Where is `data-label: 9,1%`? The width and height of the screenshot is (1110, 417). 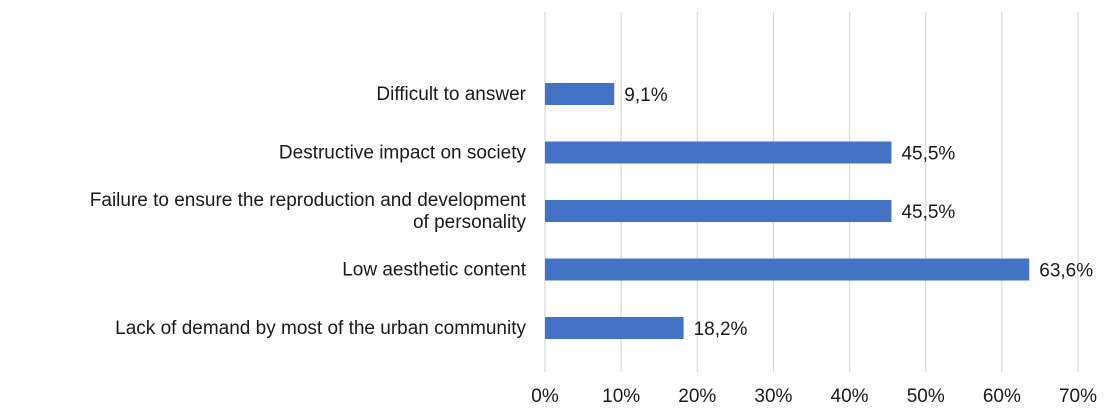
data-label: 9,1% is located at coordinates (645, 95).